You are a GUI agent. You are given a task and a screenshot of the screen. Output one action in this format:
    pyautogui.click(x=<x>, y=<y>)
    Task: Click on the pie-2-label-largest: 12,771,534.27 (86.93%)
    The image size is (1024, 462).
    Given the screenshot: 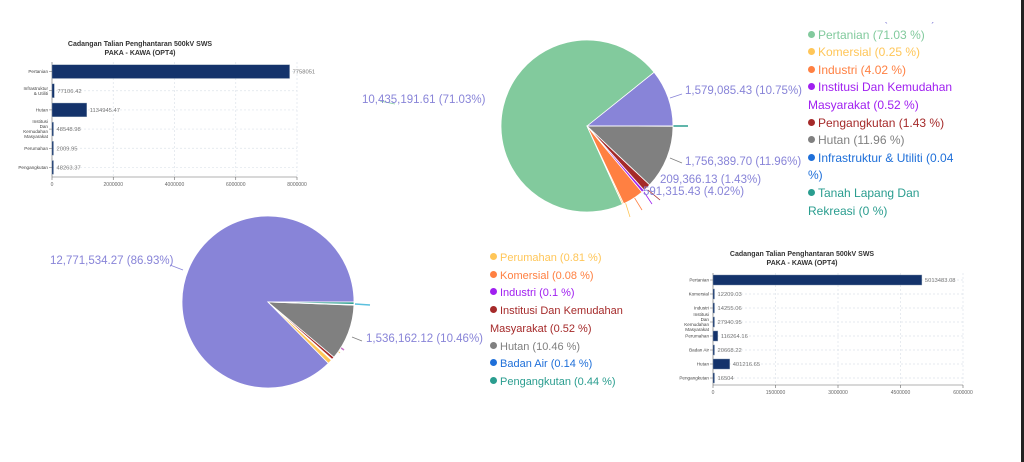 What is the action you would take?
    pyautogui.click(x=112, y=261)
    